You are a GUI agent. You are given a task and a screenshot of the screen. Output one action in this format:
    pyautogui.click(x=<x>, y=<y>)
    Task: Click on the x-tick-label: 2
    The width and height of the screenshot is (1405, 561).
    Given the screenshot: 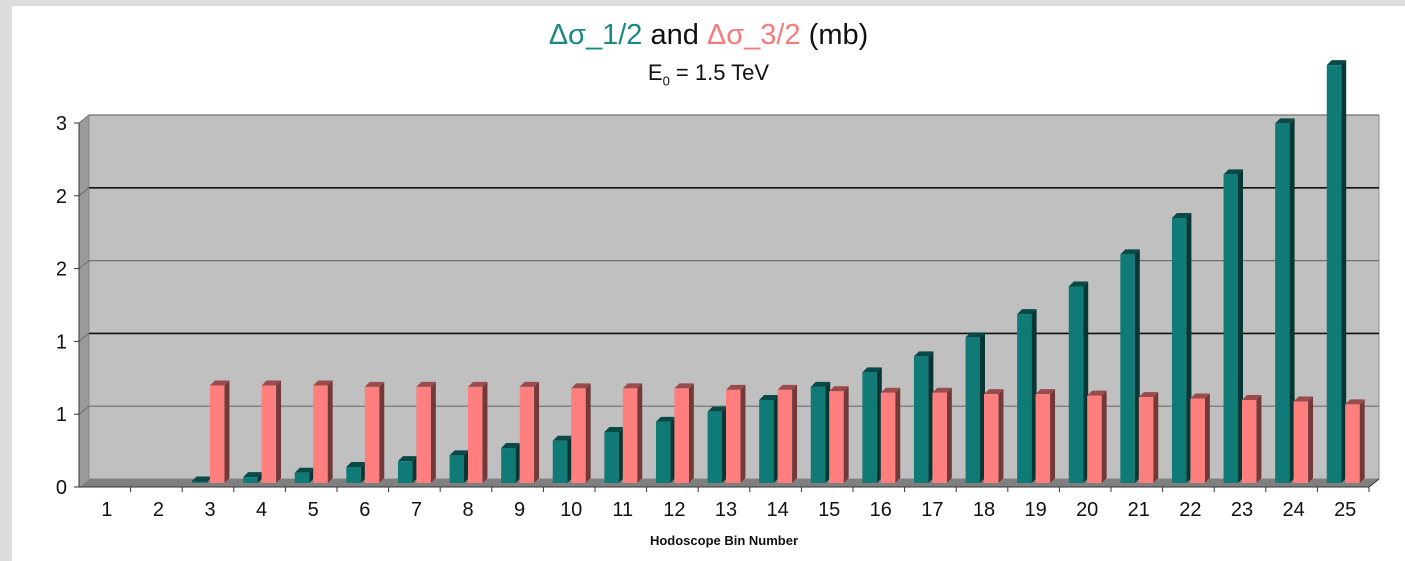 What is the action you would take?
    pyautogui.click(x=158, y=510)
    